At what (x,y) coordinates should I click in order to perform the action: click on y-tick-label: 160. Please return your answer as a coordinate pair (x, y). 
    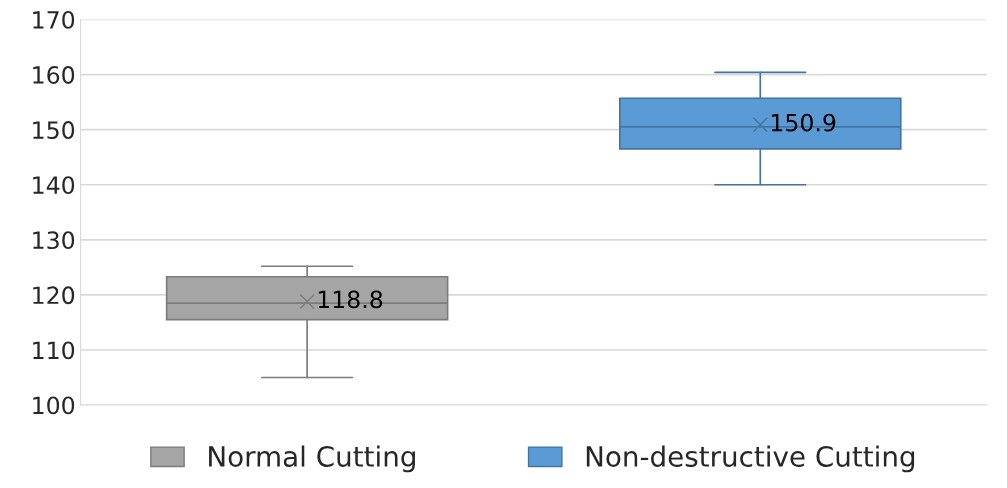
    Looking at the image, I should click on (54, 75).